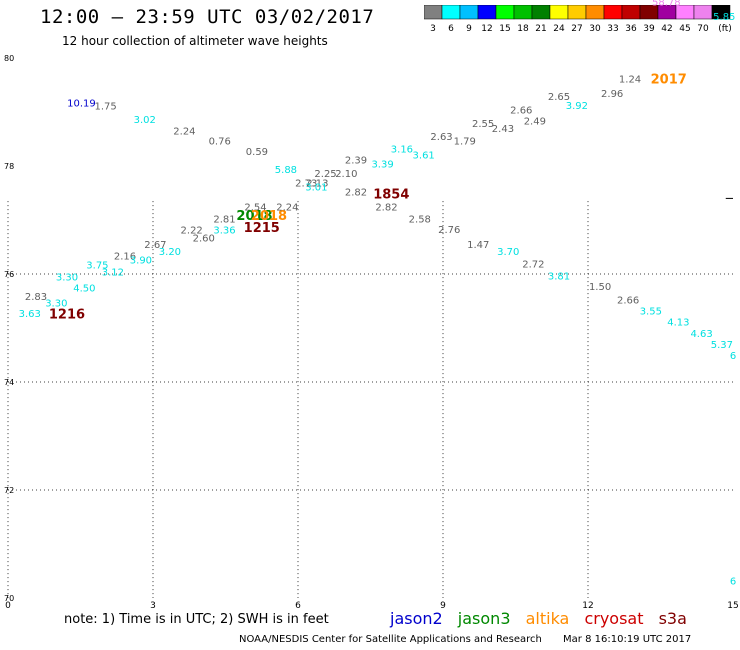  Describe the element at coordinates (113, 273) in the screenshot. I see `wave-height-point: 3.12` at that location.